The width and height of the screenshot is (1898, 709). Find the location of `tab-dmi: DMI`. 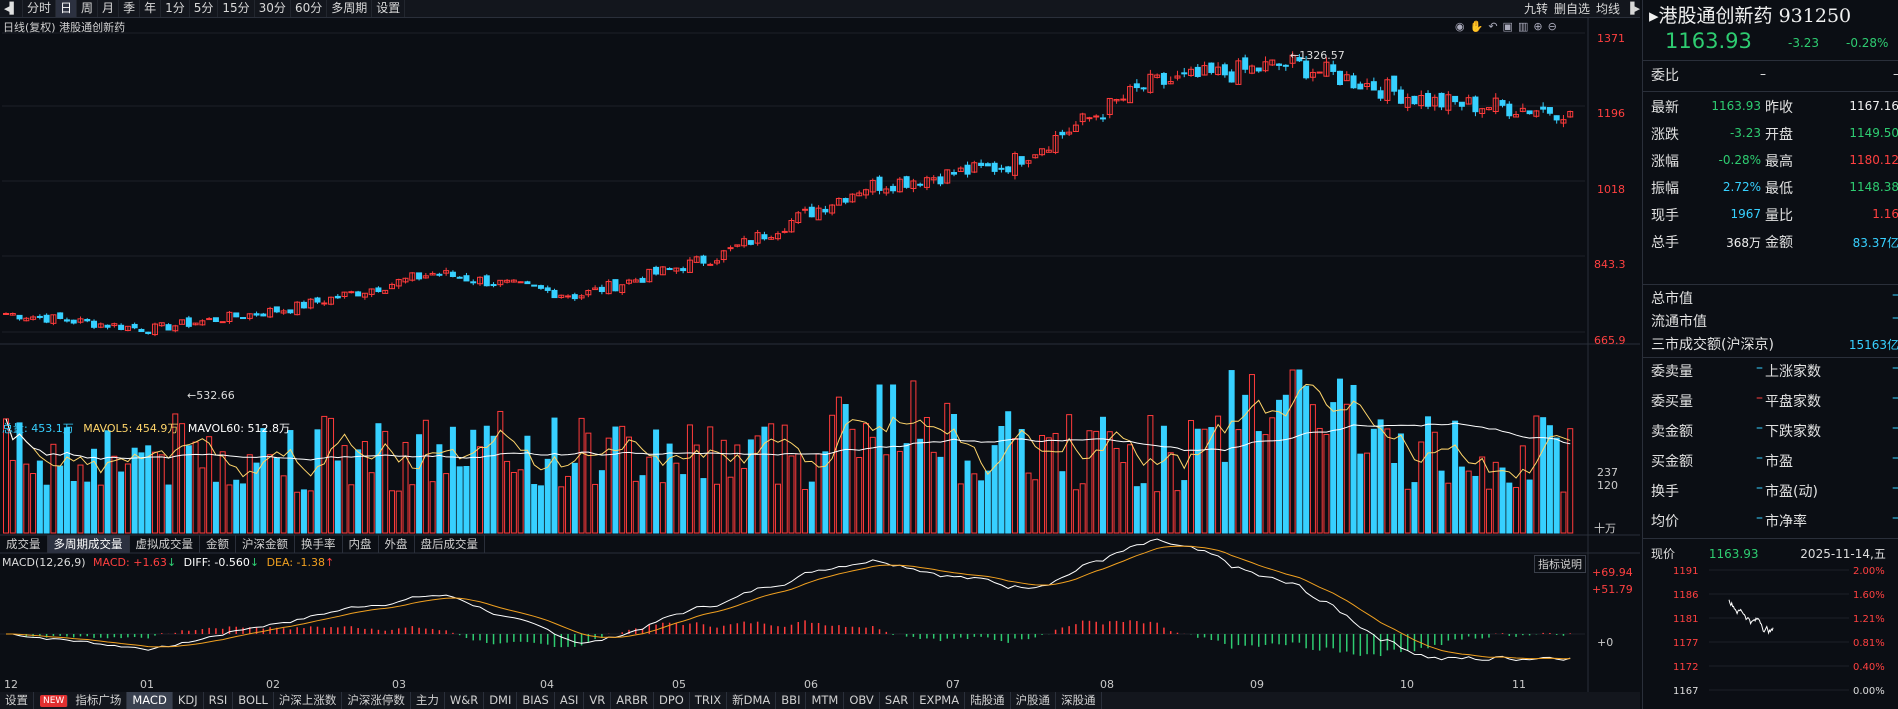

tab-dmi: DMI is located at coordinates (501, 700).